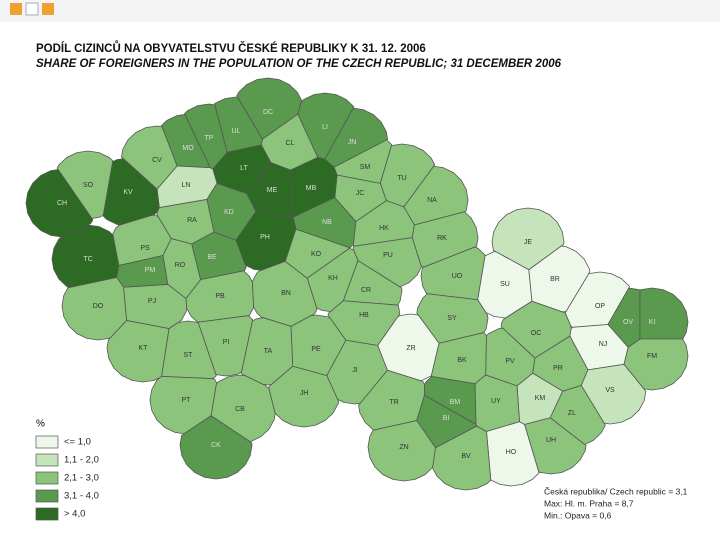 This screenshot has height=540, width=720. Describe the element at coordinates (388, 255) in the screenshot. I see `district-code: PU` at that location.